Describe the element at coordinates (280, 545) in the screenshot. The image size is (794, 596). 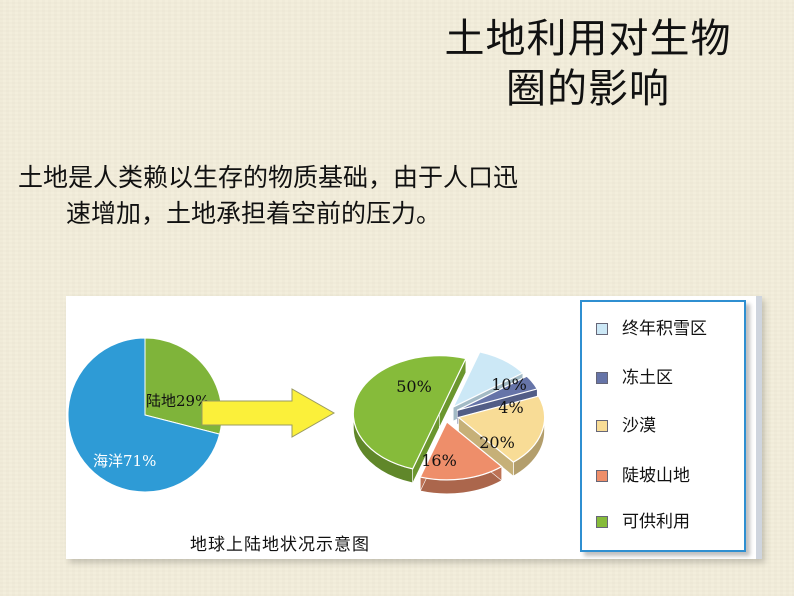
I see `figure-caption: 地球上陆地状况示意图` at that location.